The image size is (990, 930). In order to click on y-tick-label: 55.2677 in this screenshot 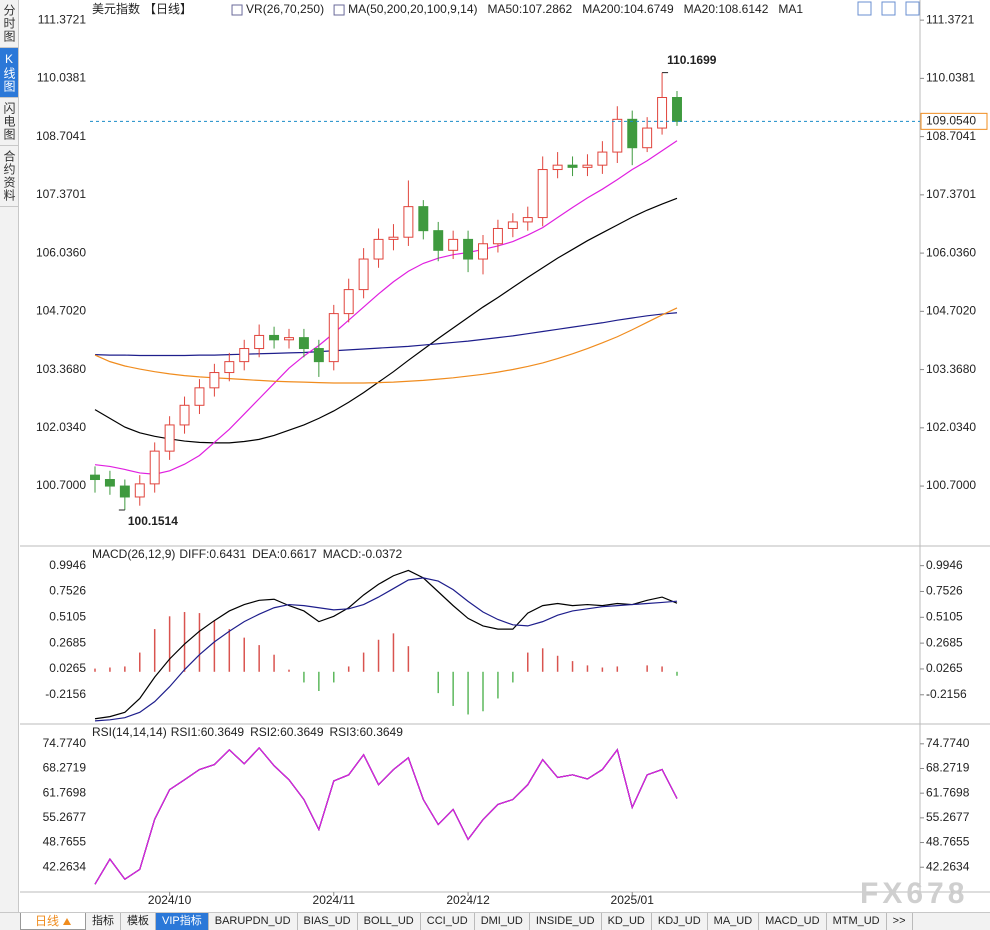, I will do `click(948, 817)`.